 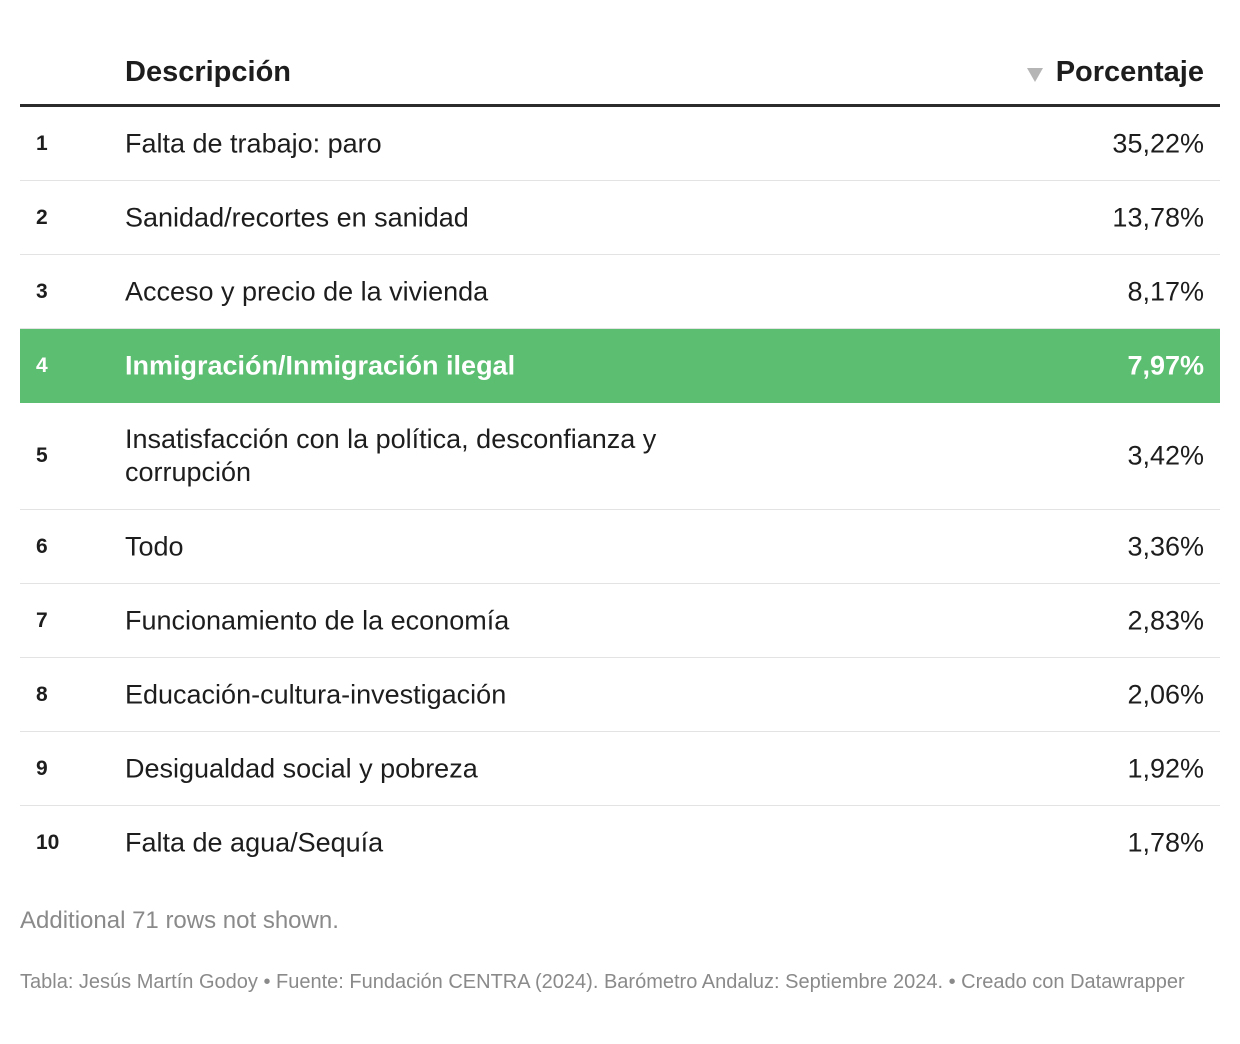 What do you see at coordinates (620, 621) in the screenshot?
I see `table-row: 7 Funcionamiento de la economía 2,83%` at bounding box center [620, 621].